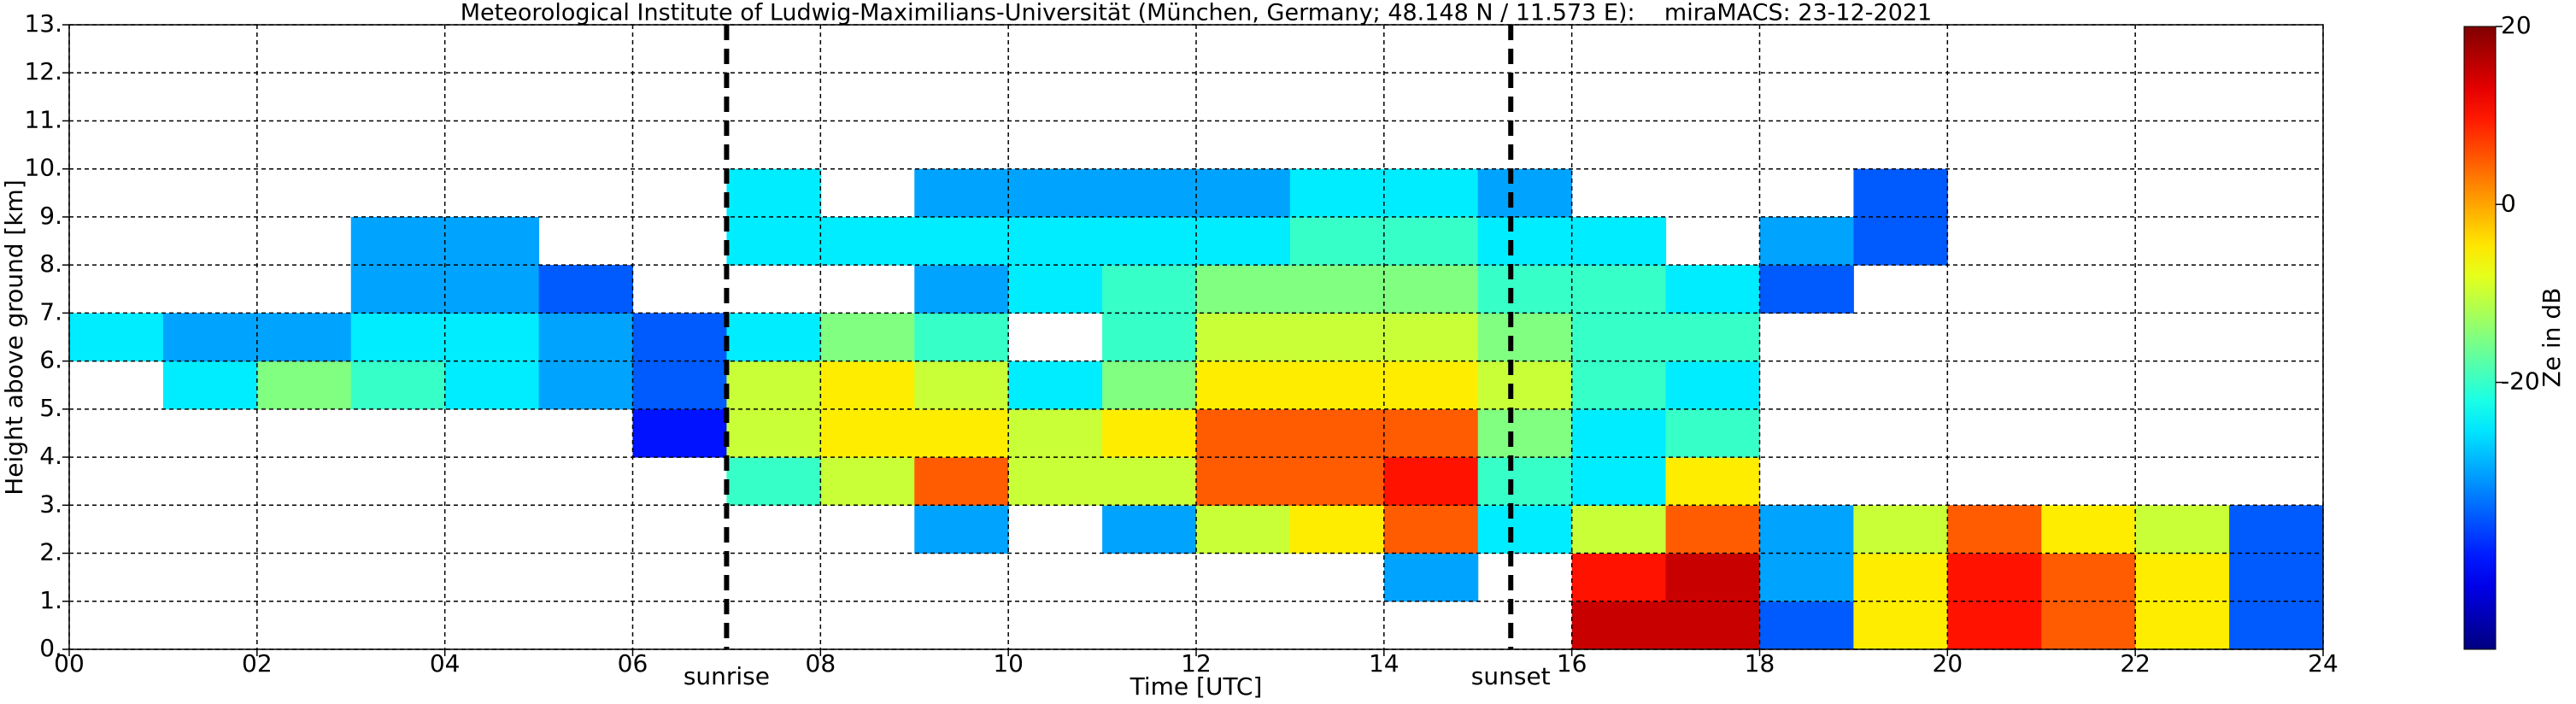  What do you see at coordinates (50, 504) in the screenshot?
I see `y-tick-label: 3.` at bounding box center [50, 504].